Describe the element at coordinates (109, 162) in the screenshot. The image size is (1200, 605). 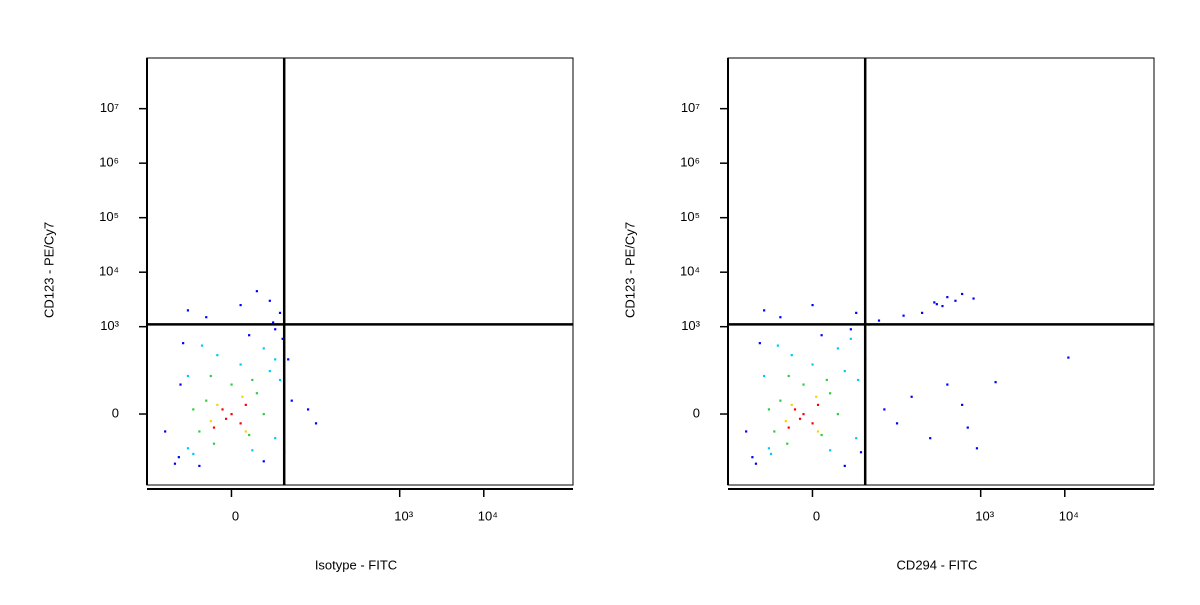
I see `y-tick-label: 10⁶` at that location.